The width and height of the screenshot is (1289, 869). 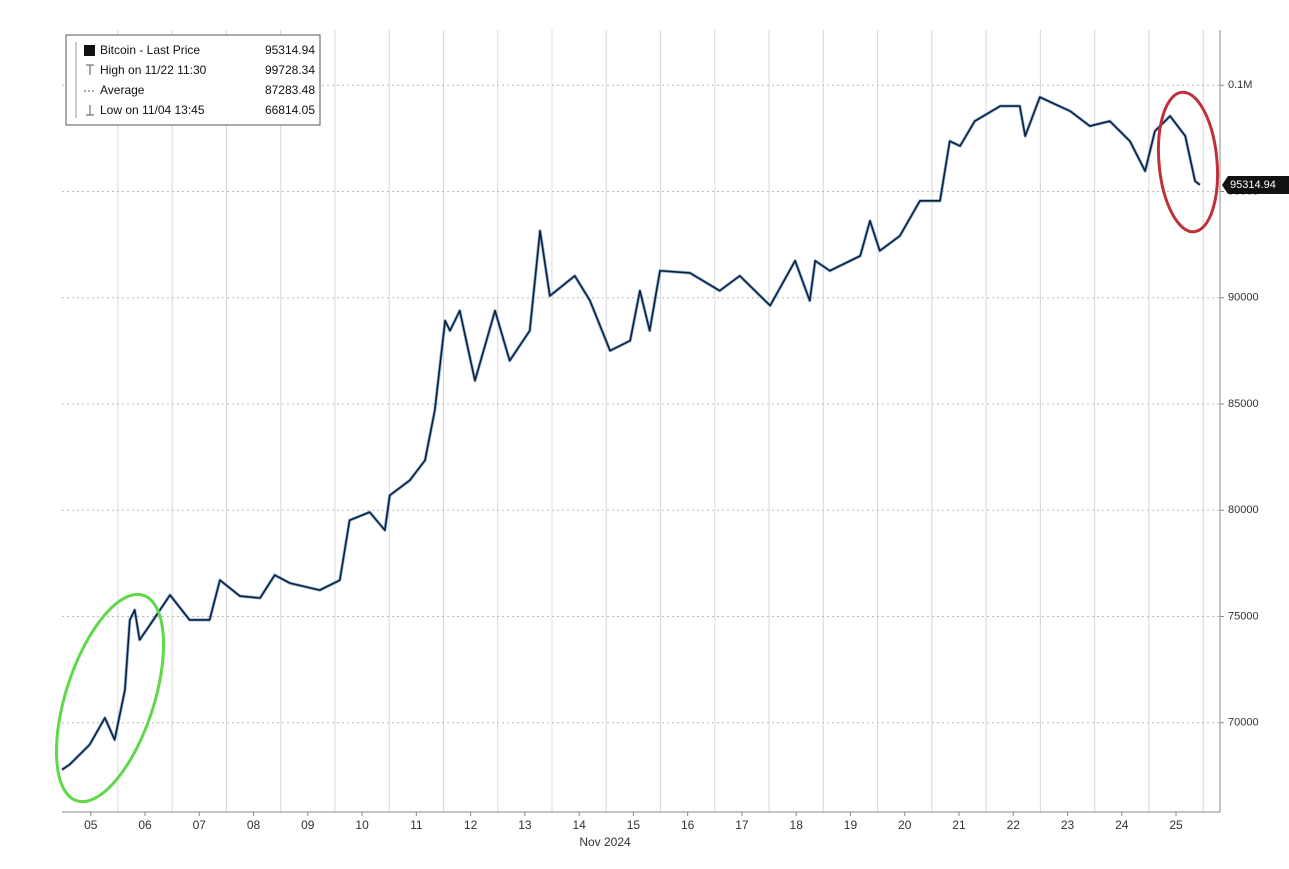 What do you see at coordinates (742, 825) in the screenshot?
I see `x-tick-label: 17` at bounding box center [742, 825].